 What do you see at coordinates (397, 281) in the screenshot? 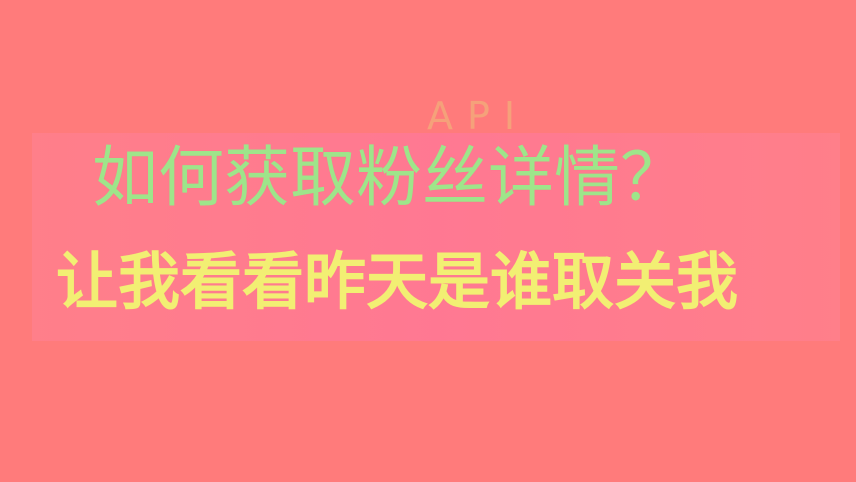
I see `subtitle: 让我看看昨天是谁取关我` at bounding box center [397, 281].